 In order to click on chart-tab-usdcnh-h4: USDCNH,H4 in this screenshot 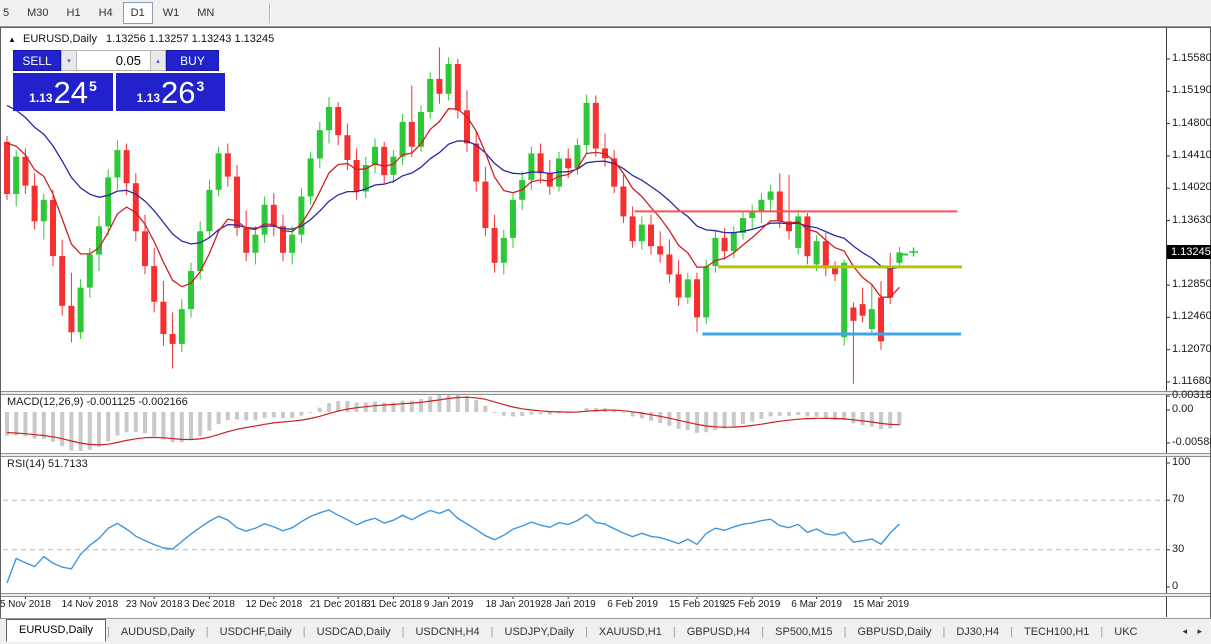, I will do `click(447, 631)`.